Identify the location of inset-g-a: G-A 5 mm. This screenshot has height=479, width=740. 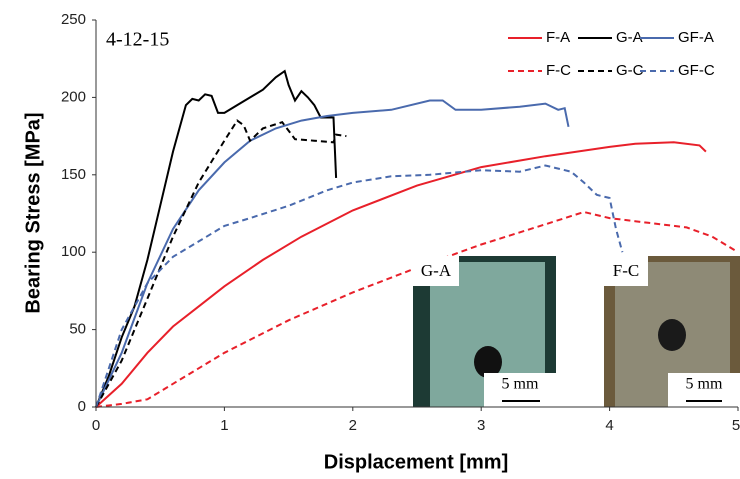
(484, 331).